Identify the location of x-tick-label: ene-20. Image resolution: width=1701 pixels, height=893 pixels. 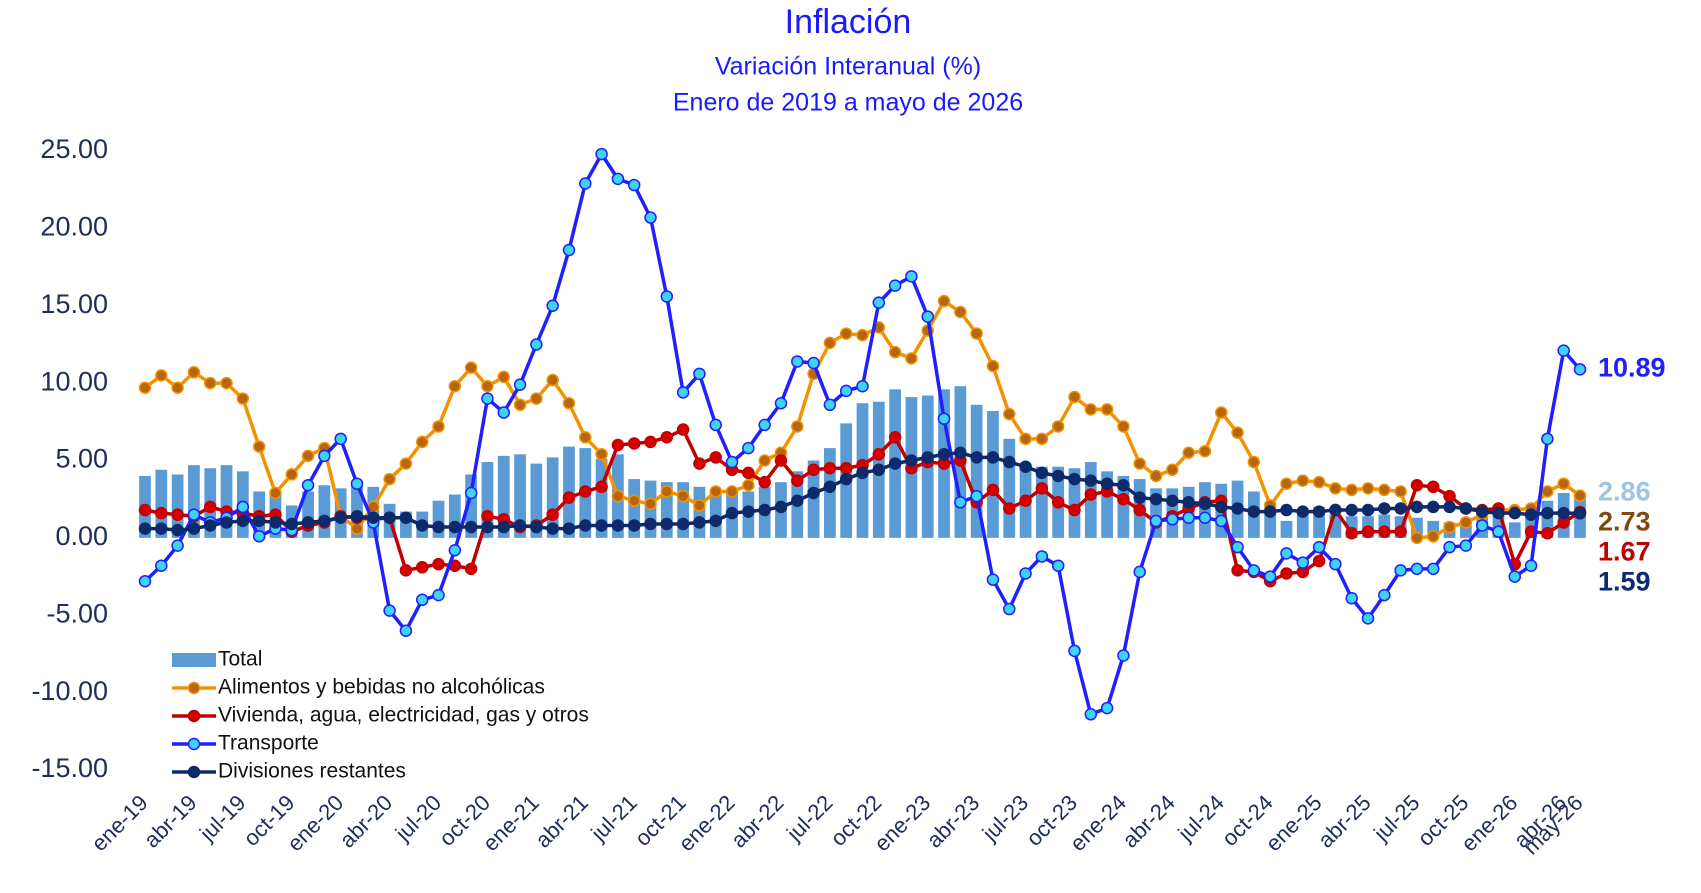
(315, 823).